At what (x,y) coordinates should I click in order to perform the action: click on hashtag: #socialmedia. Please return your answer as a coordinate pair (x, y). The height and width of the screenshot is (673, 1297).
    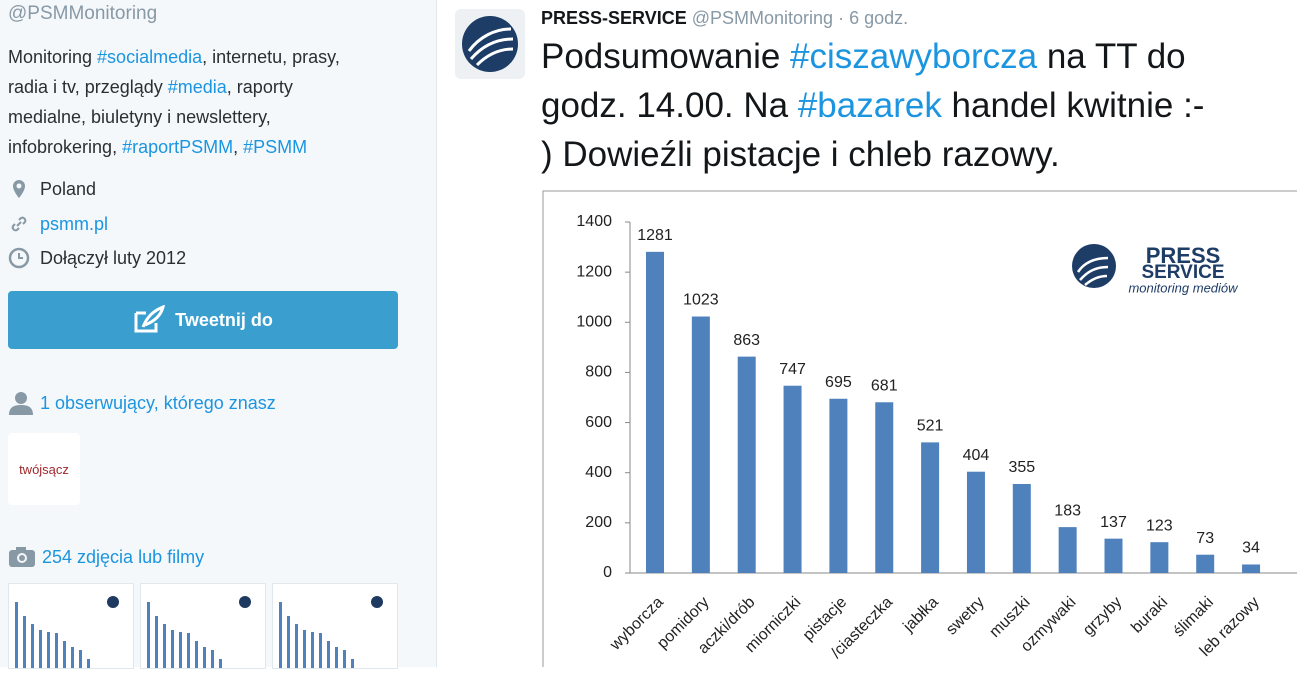
    Looking at the image, I should click on (150, 57).